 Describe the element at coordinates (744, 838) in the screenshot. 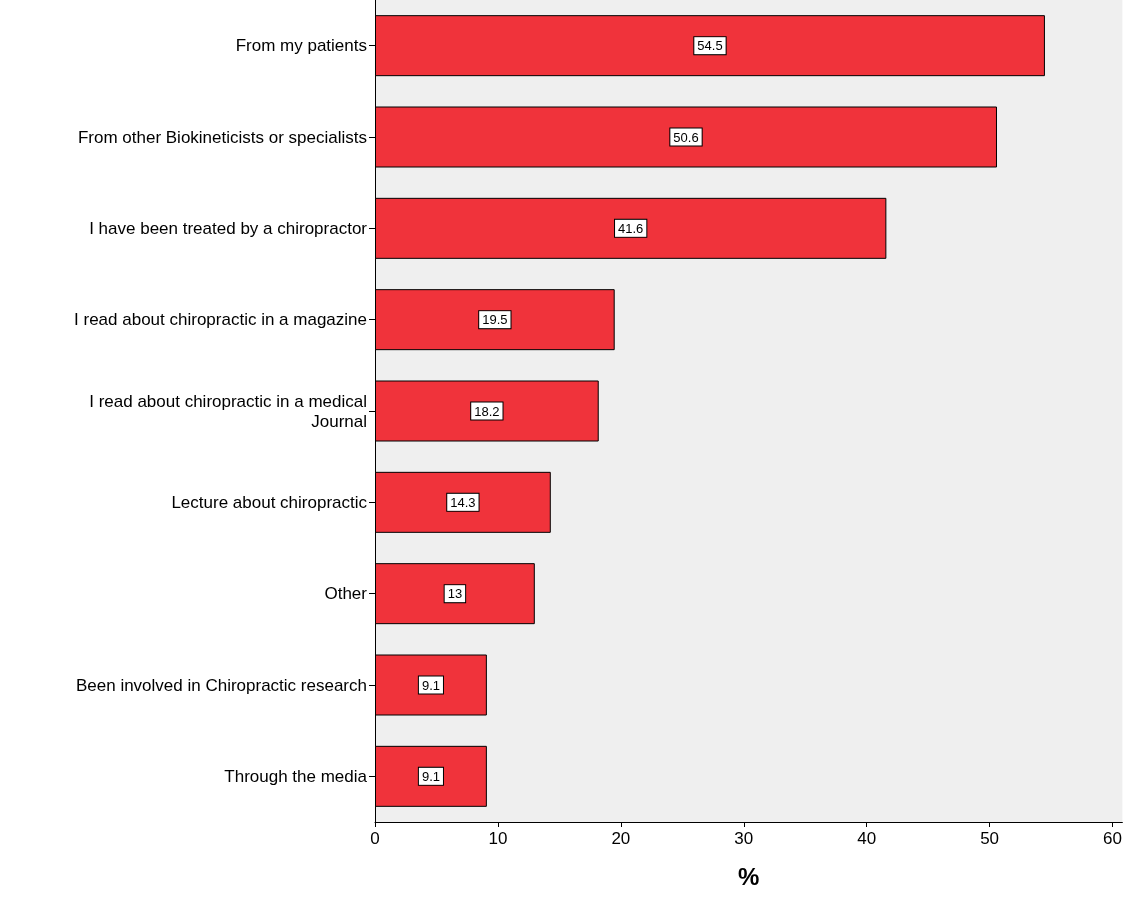

I see `x-tick-label: 30` at that location.